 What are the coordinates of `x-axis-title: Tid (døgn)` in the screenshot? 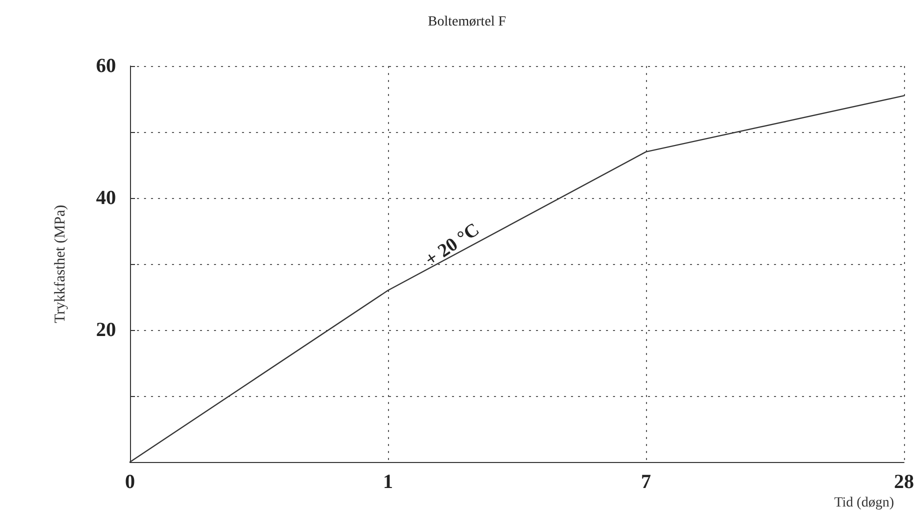 It's located at (864, 503).